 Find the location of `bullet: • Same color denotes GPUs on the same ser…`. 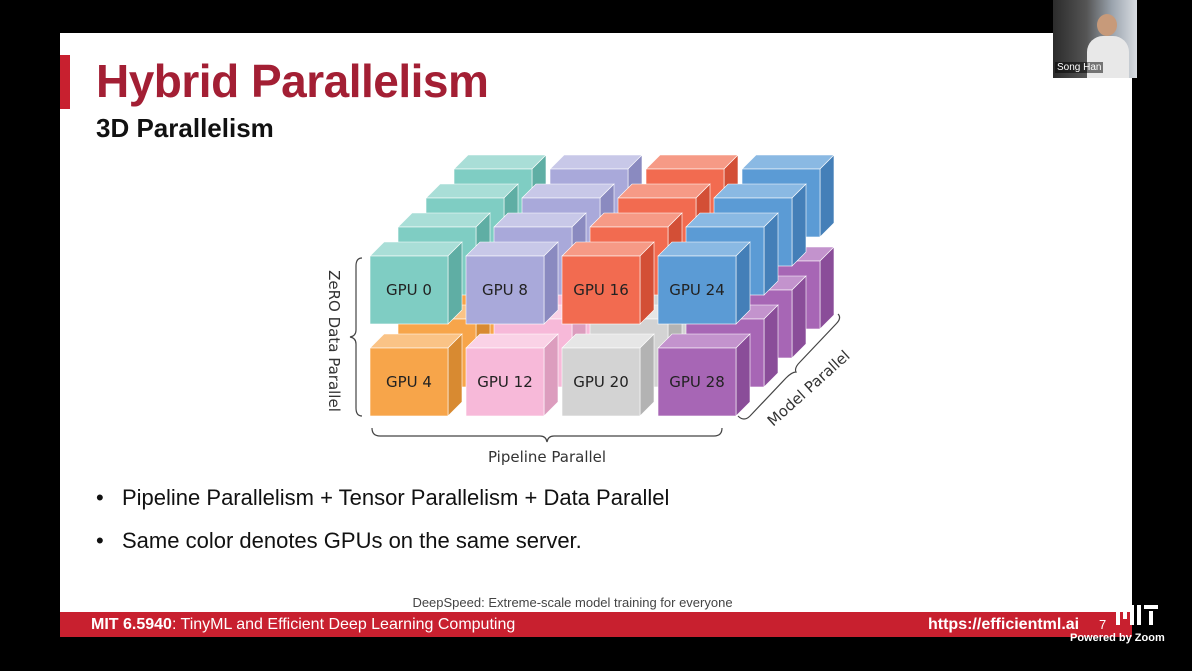

bullet: • Same color denotes GPUs on the same ser… is located at coordinates (339, 540).